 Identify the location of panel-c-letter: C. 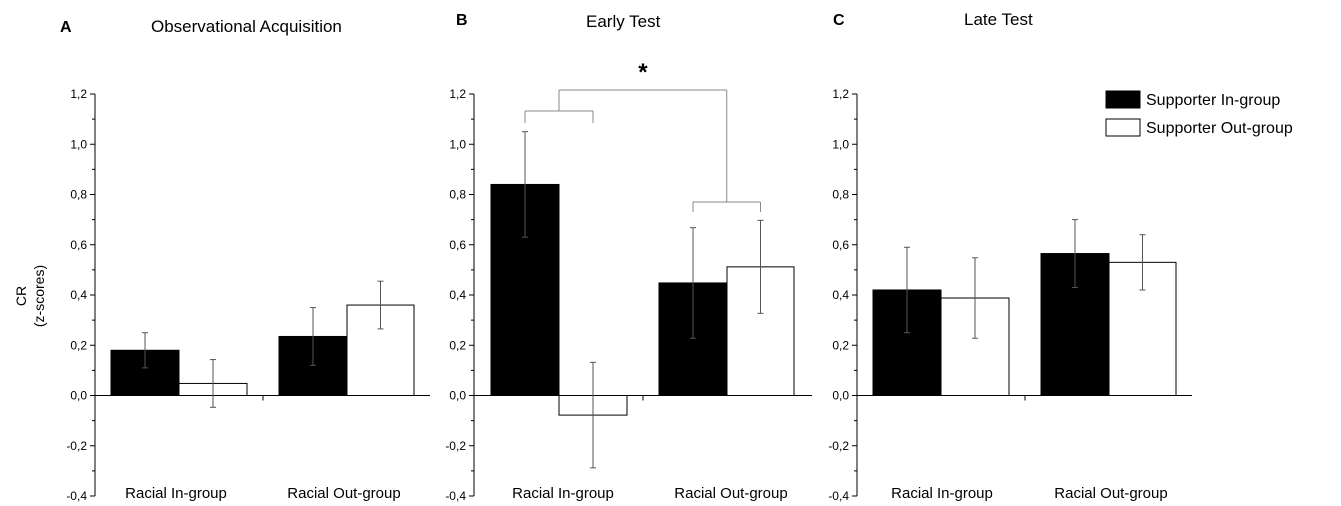
(839, 20).